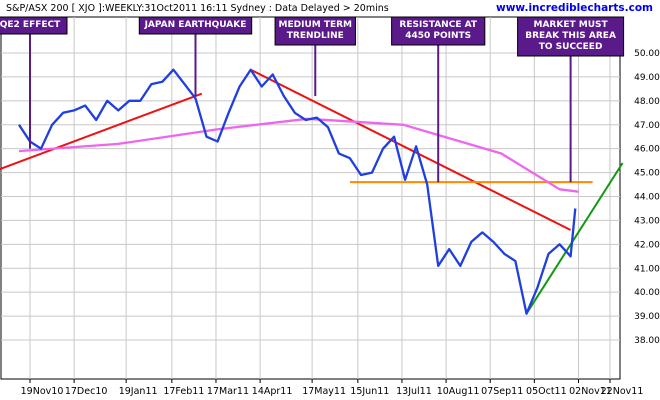 Image resolution: width=660 pixels, height=400 pixels. I want to click on y-tick-label: 42.00, so click(647, 245).